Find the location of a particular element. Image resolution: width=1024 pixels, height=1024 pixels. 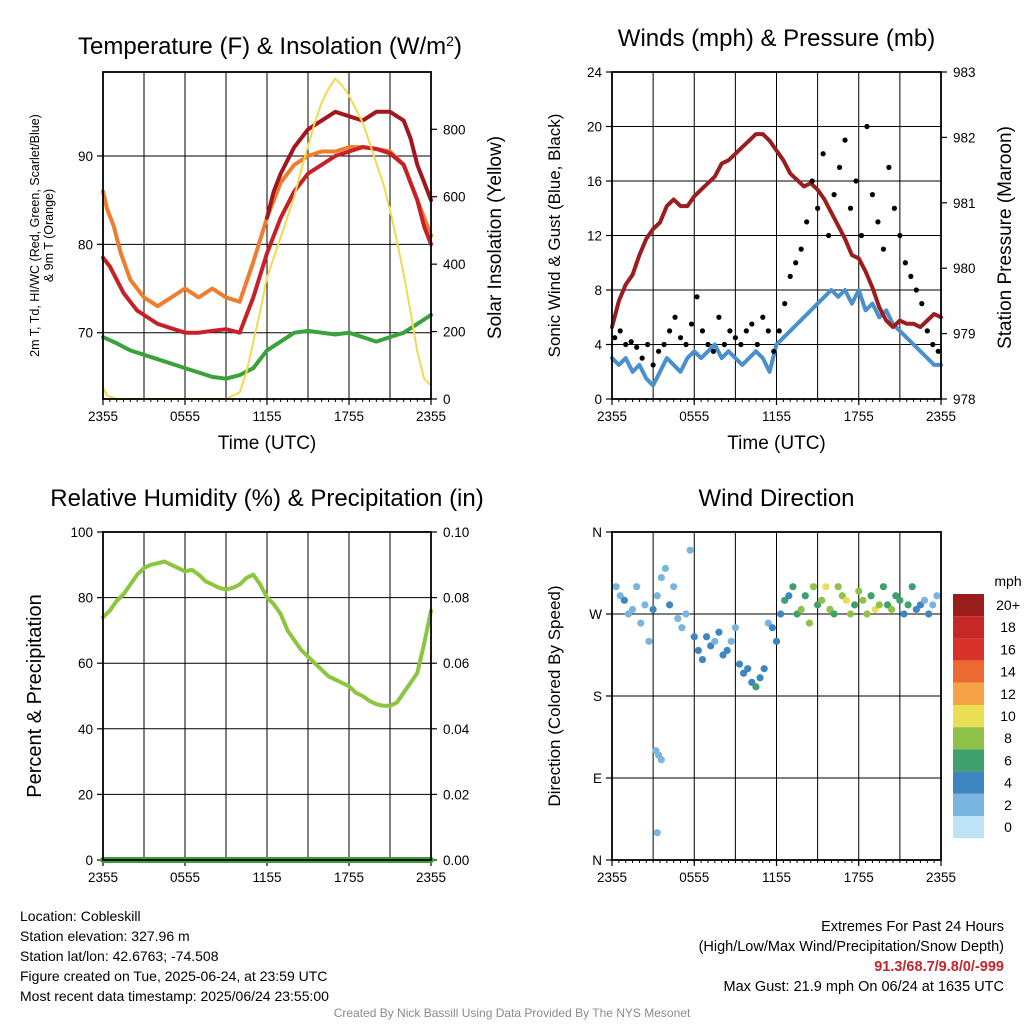

legend-label: 12 is located at coordinates (1008, 694).